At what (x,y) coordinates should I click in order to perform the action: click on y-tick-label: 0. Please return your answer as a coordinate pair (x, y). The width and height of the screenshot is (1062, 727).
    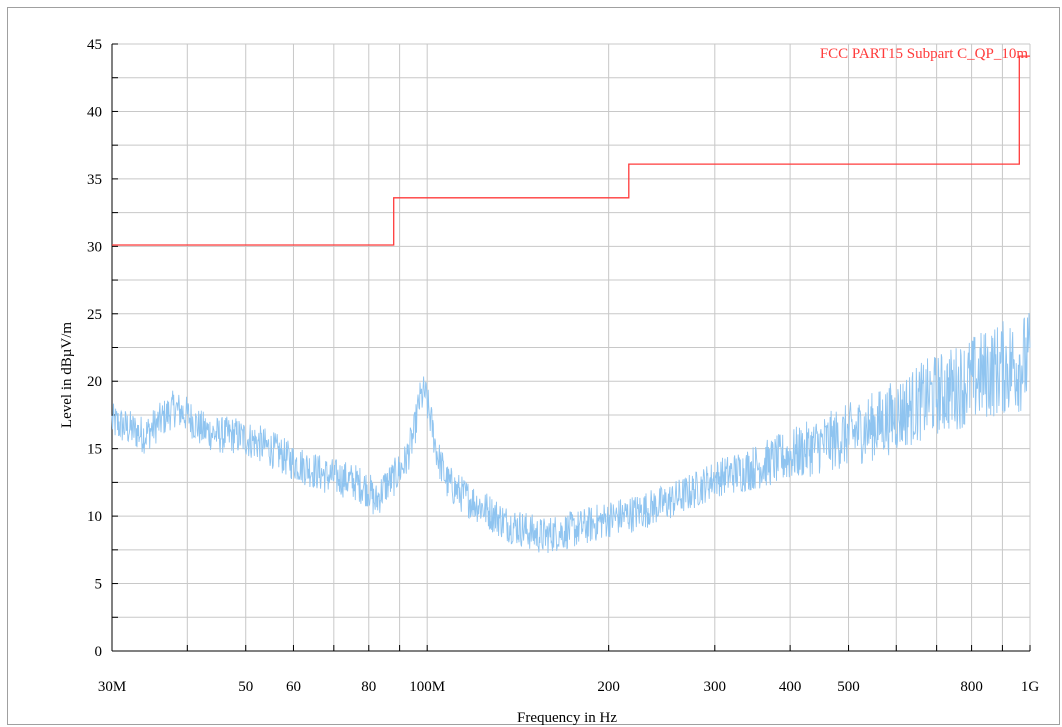
    Looking at the image, I should click on (99, 652).